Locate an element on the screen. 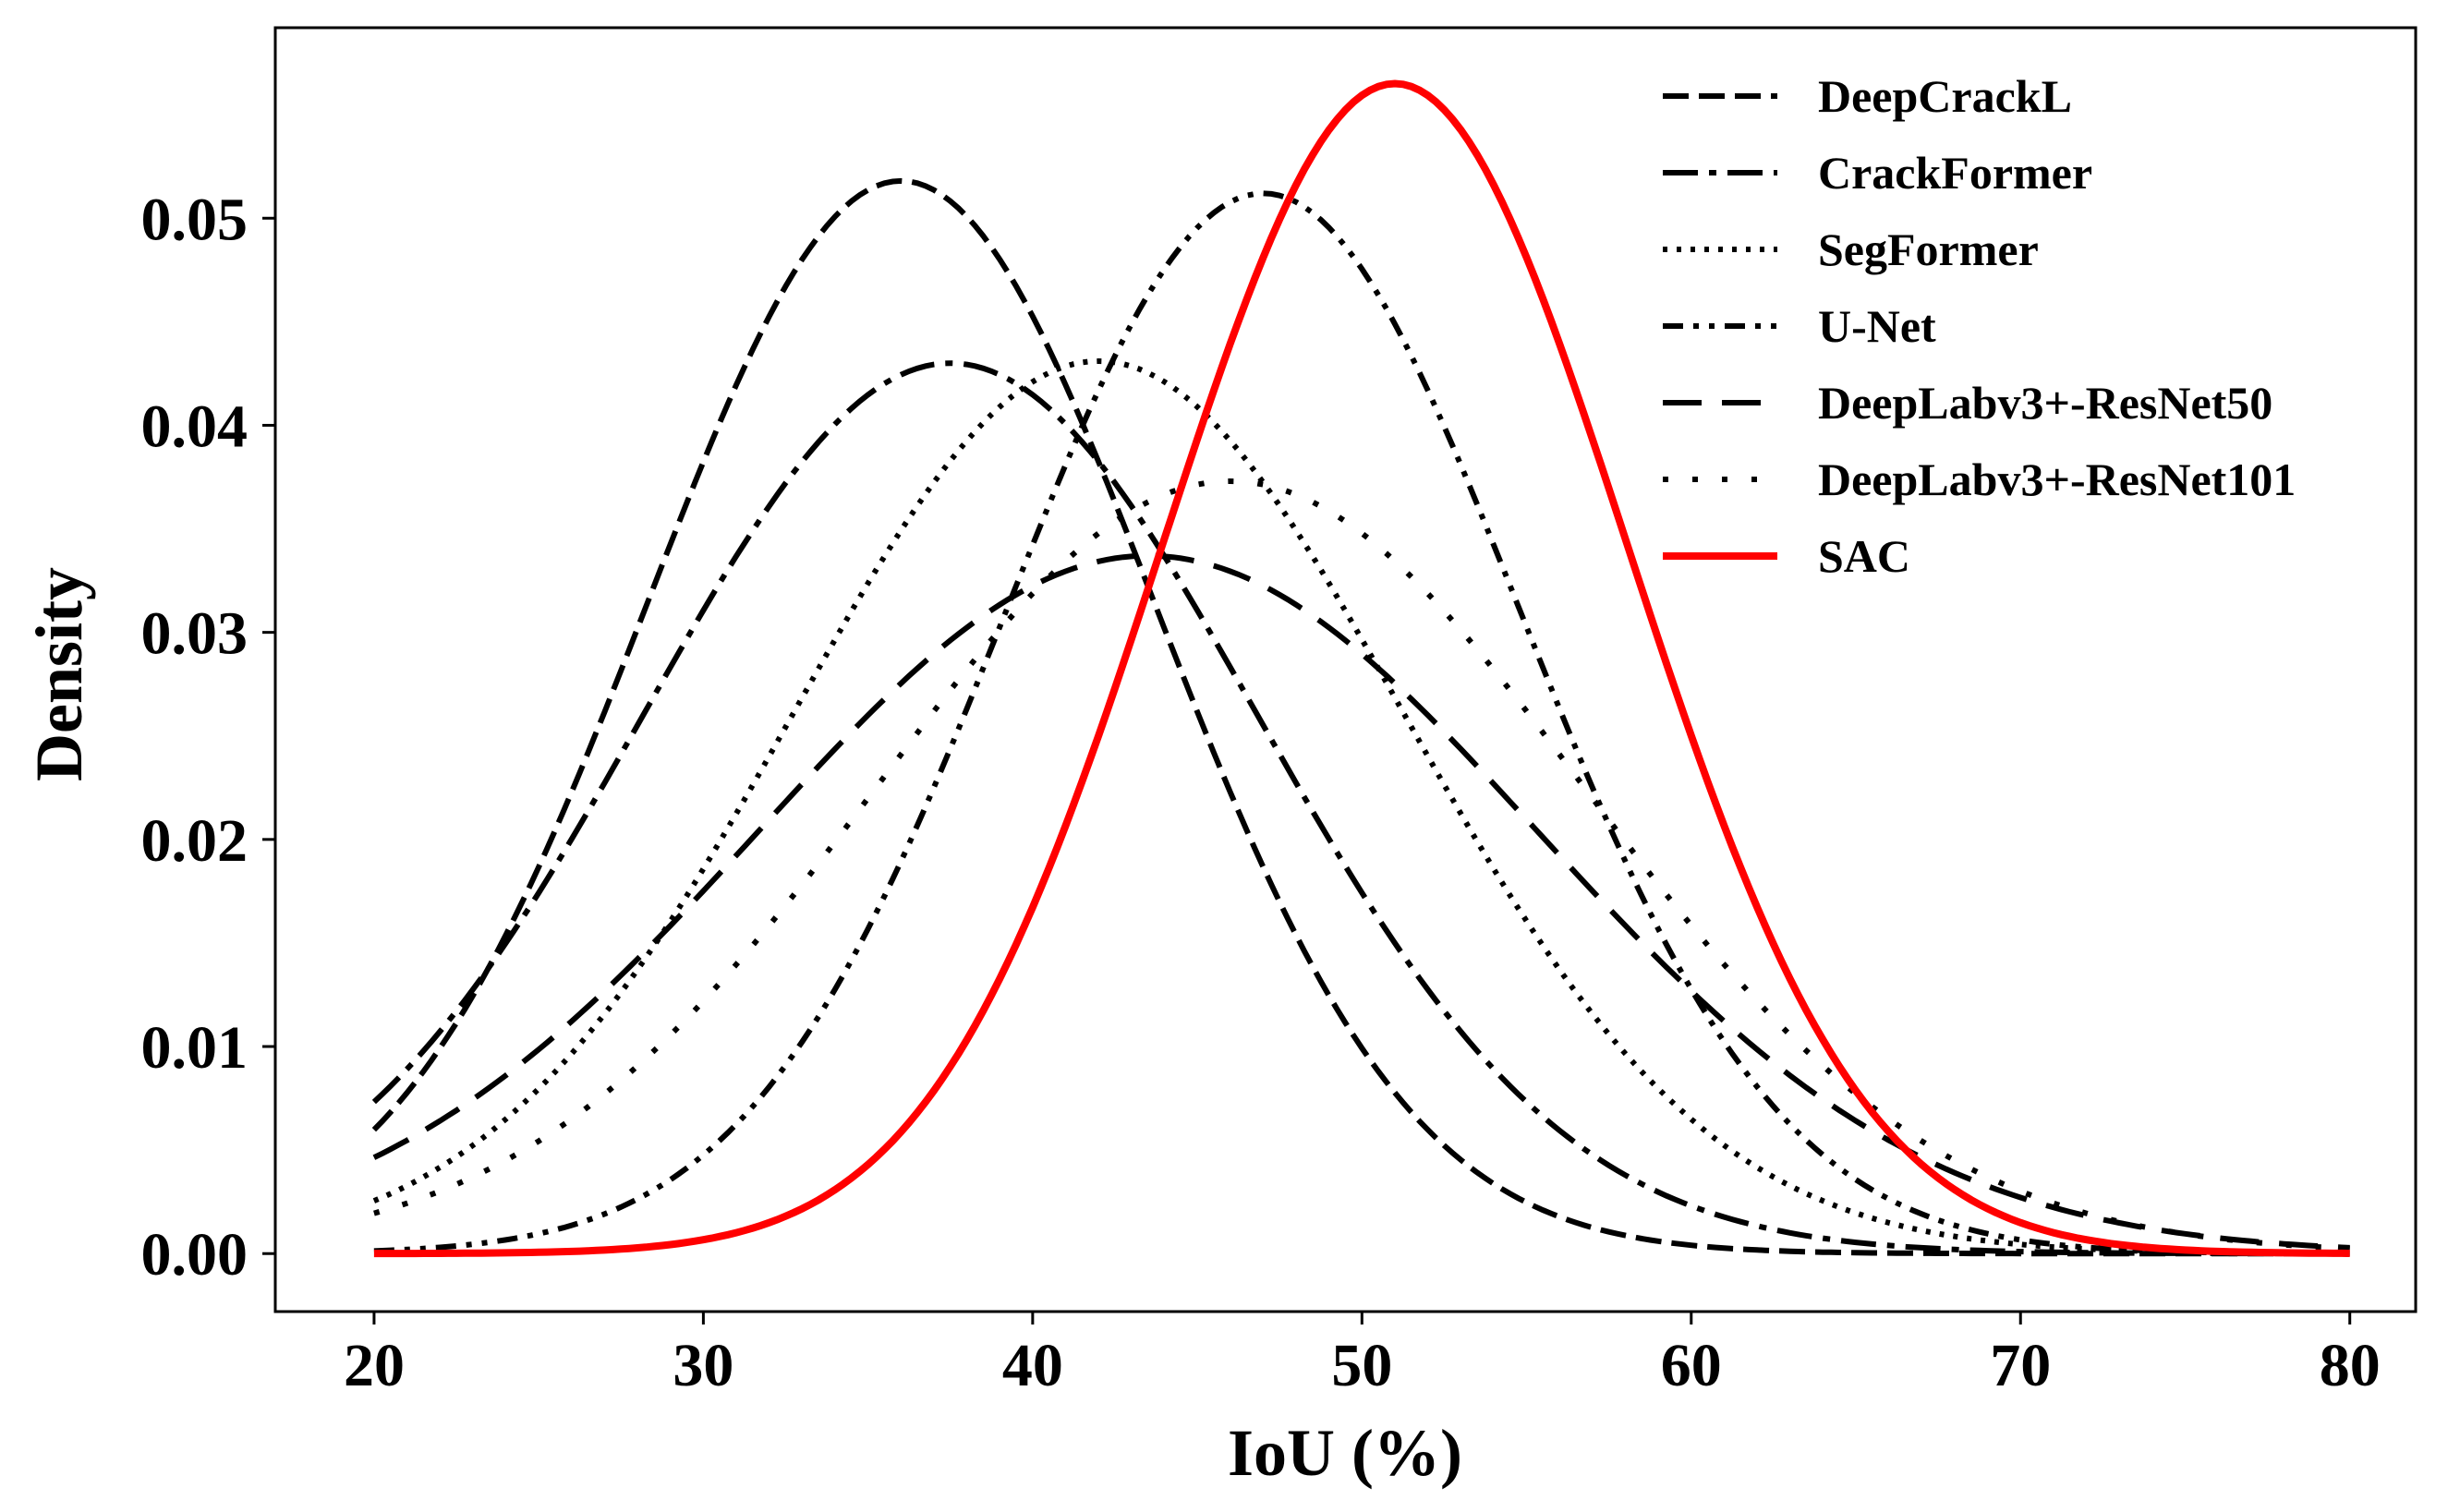 This screenshot has height=1512, width=2448. y-tick-label: 0.00 is located at coordinates (194, 1254).